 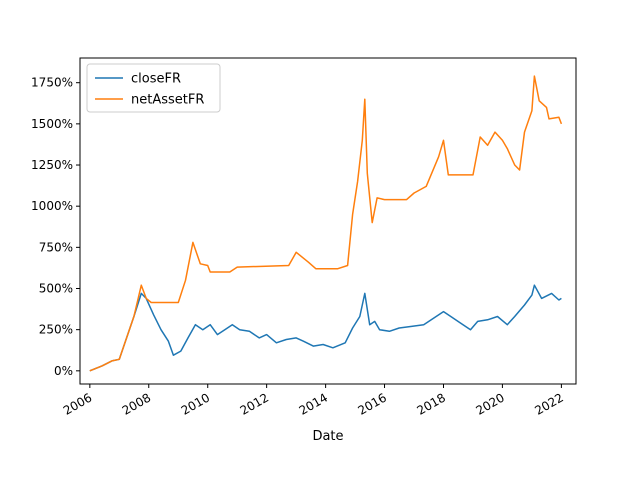 I want to click on x-axis-label: Date, so click(x=327, y=436).